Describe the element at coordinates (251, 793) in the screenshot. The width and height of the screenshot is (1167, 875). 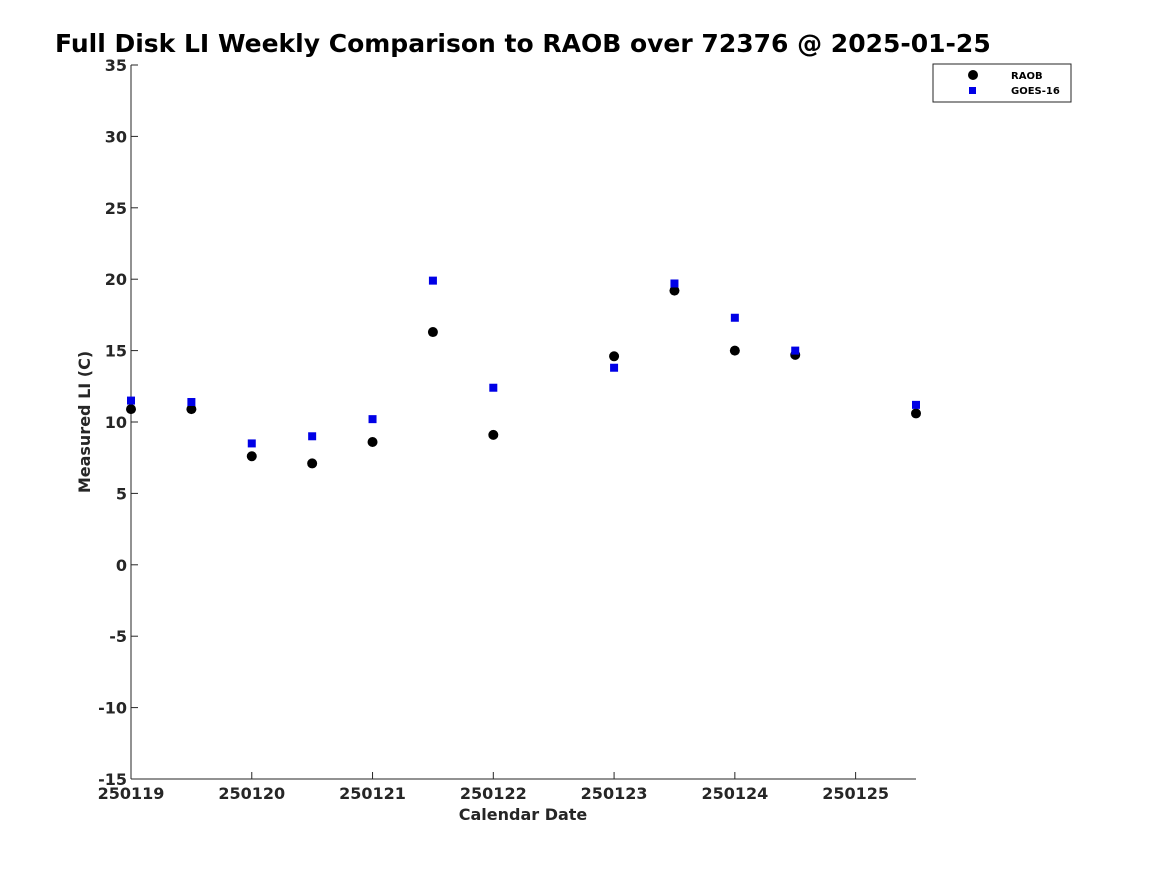
I see `x-tick-label: 250120` at that location.